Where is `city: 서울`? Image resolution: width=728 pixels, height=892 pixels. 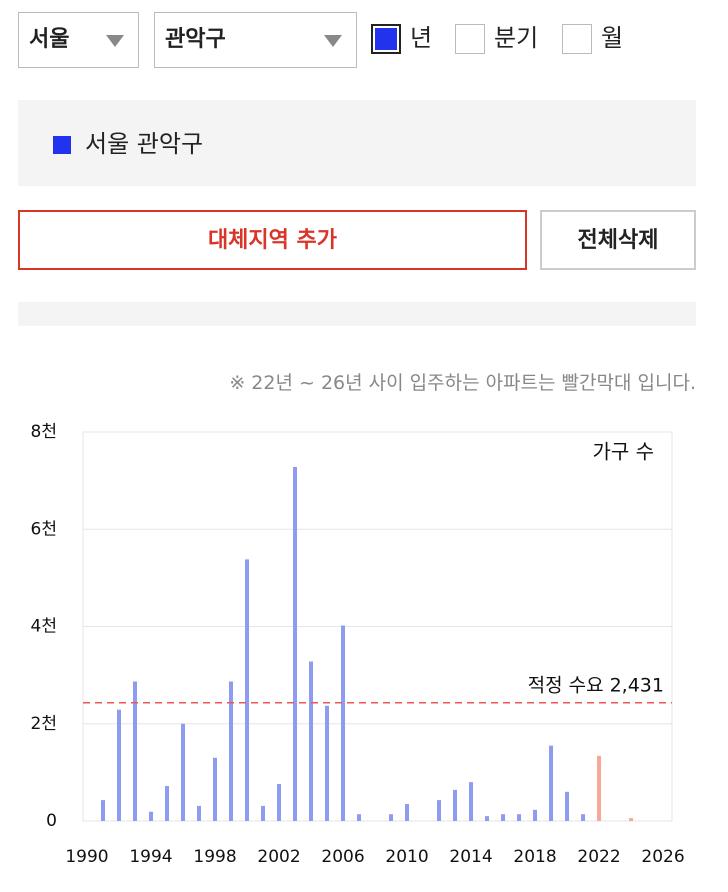
city: 서울 is located at coordinates (49, 39).